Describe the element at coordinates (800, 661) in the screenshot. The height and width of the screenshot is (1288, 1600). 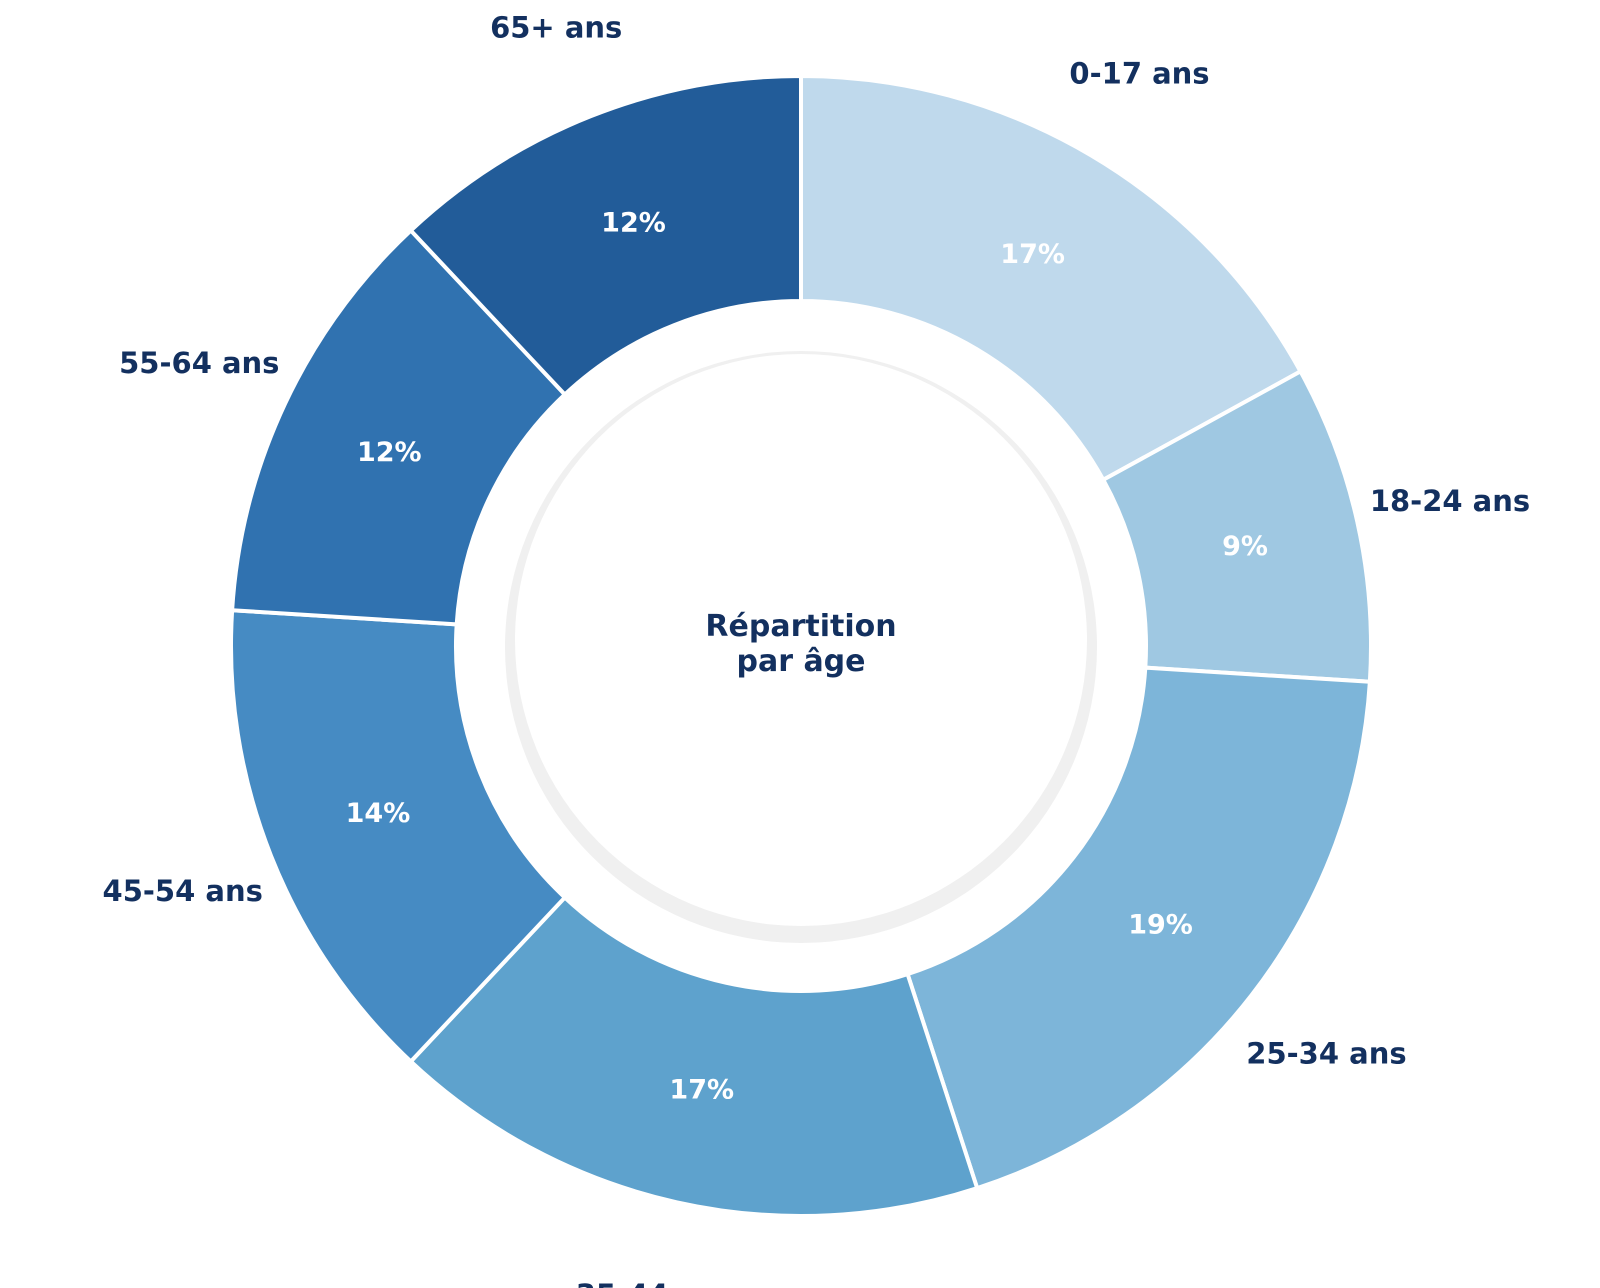
I see `center-title-line-2: par âge` at that location.